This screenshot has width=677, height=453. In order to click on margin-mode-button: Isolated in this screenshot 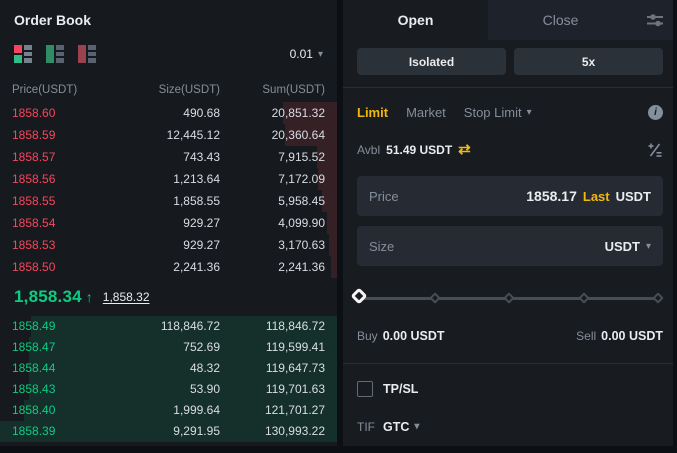, I will do `click(431, 61)`.